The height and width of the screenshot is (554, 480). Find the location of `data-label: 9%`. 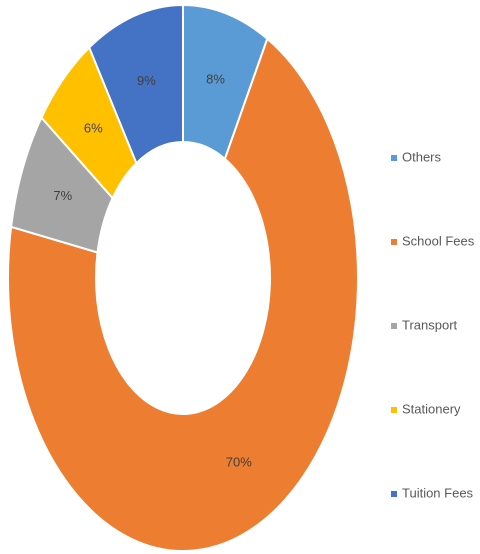

data-label: 9% is located at coordinates (146, 80).